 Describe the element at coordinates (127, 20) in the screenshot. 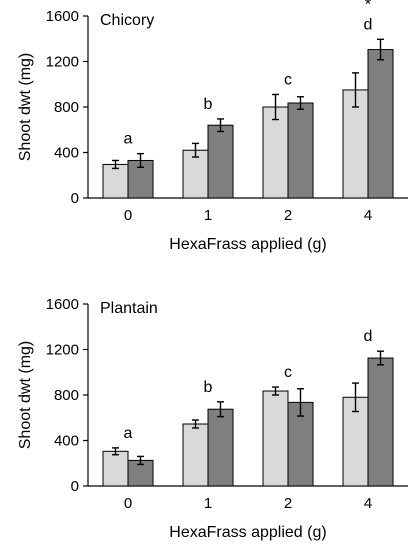

I see `panel-title: Chicory` at that location.